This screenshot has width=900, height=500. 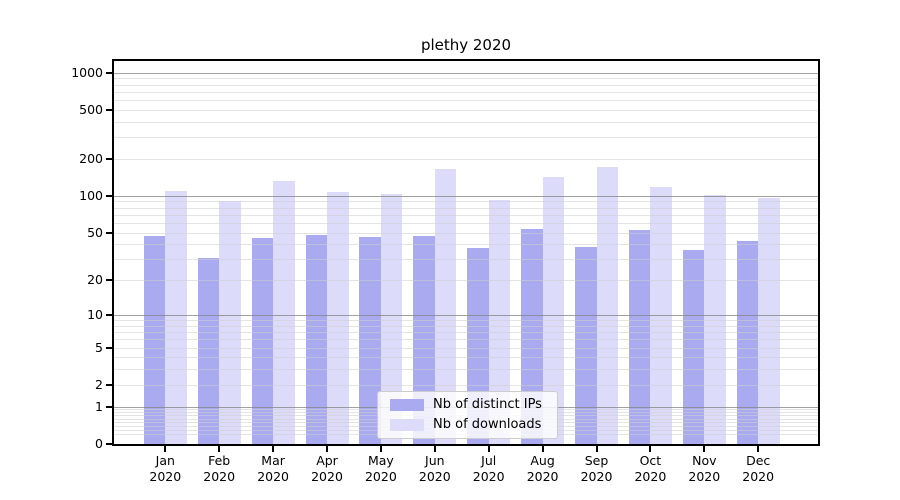 I want to click on y-tick-label: 20, so click(x=95, y=280).